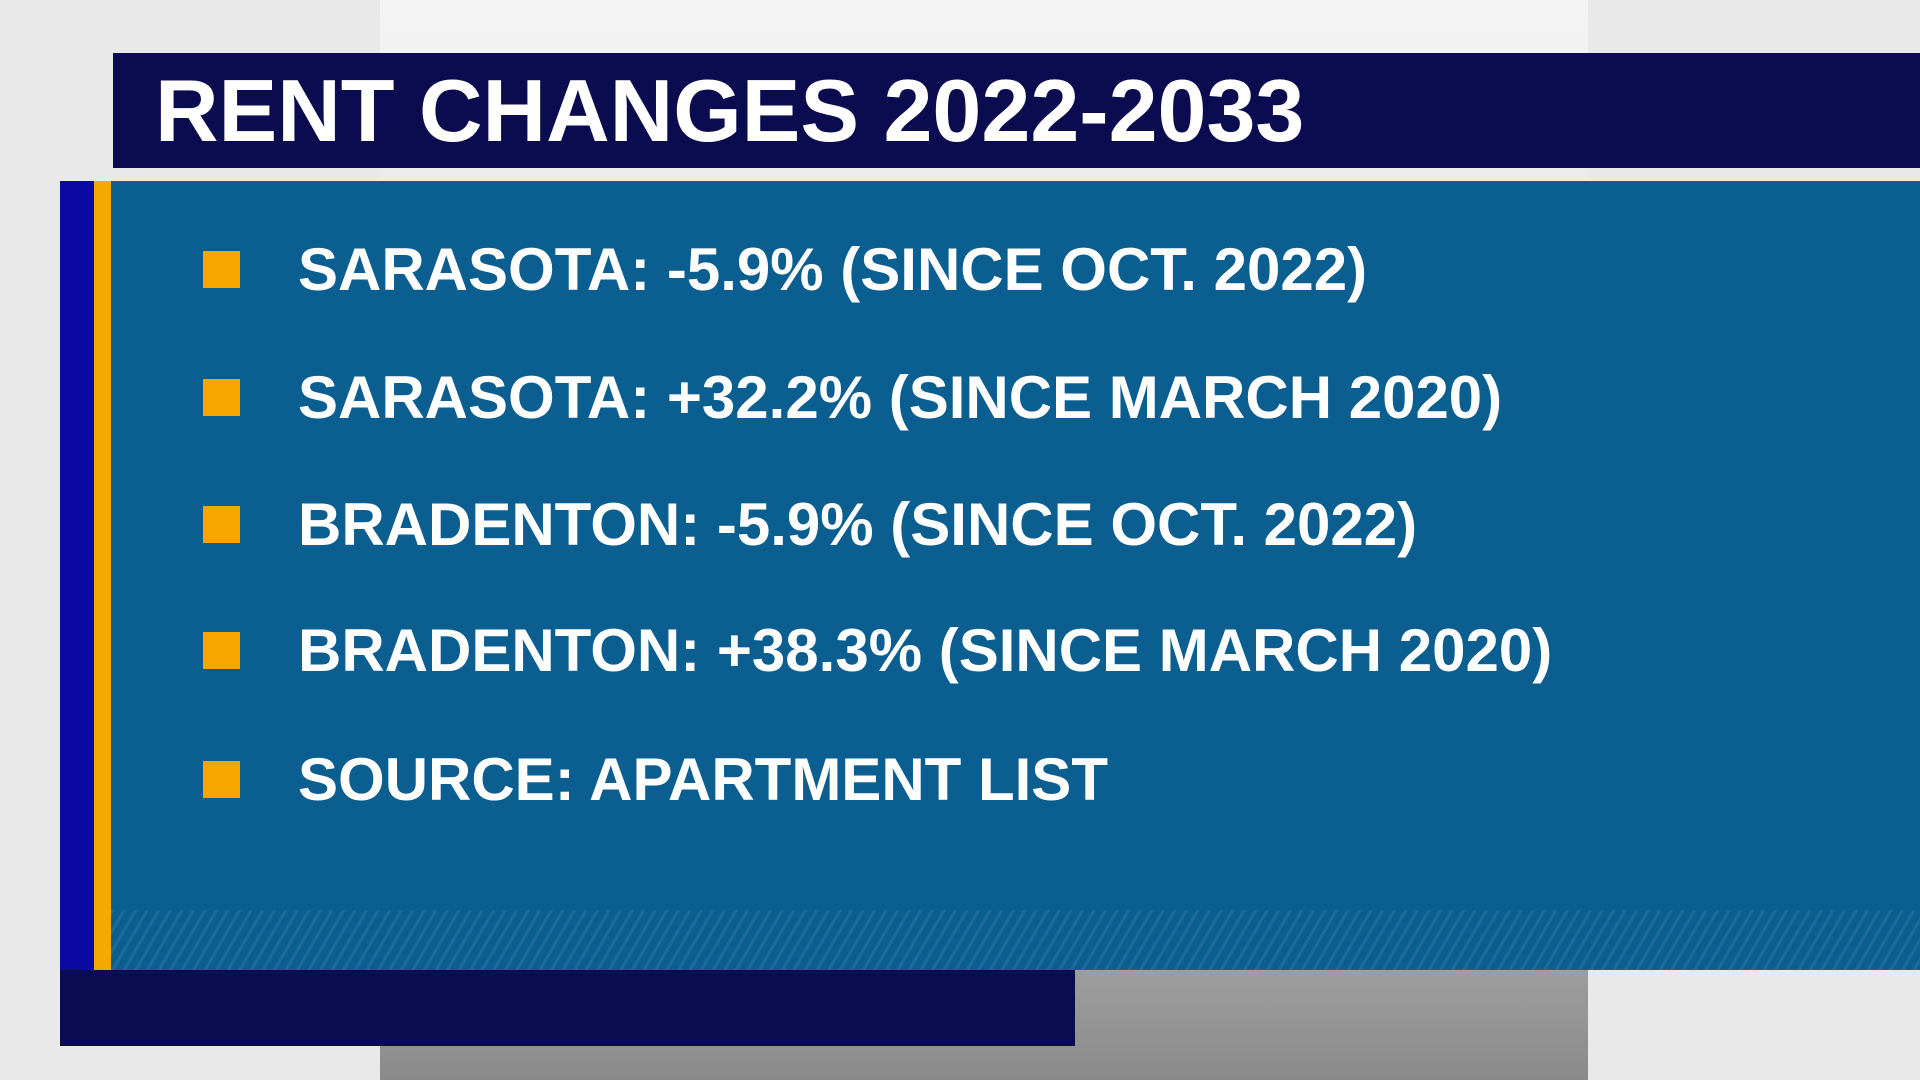 The width and height of the screenshot is (1920, 1080). I want to click on hatch, so click(1015, 940).